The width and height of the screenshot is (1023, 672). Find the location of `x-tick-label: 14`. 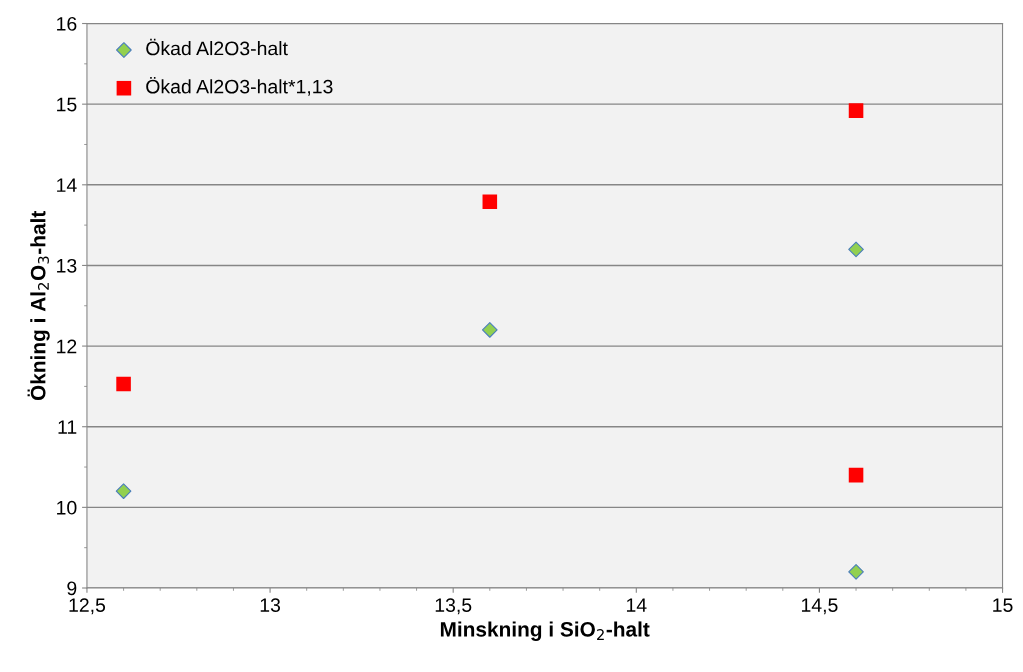

x-tick-label: 14 is located at coordinates (636, 605).